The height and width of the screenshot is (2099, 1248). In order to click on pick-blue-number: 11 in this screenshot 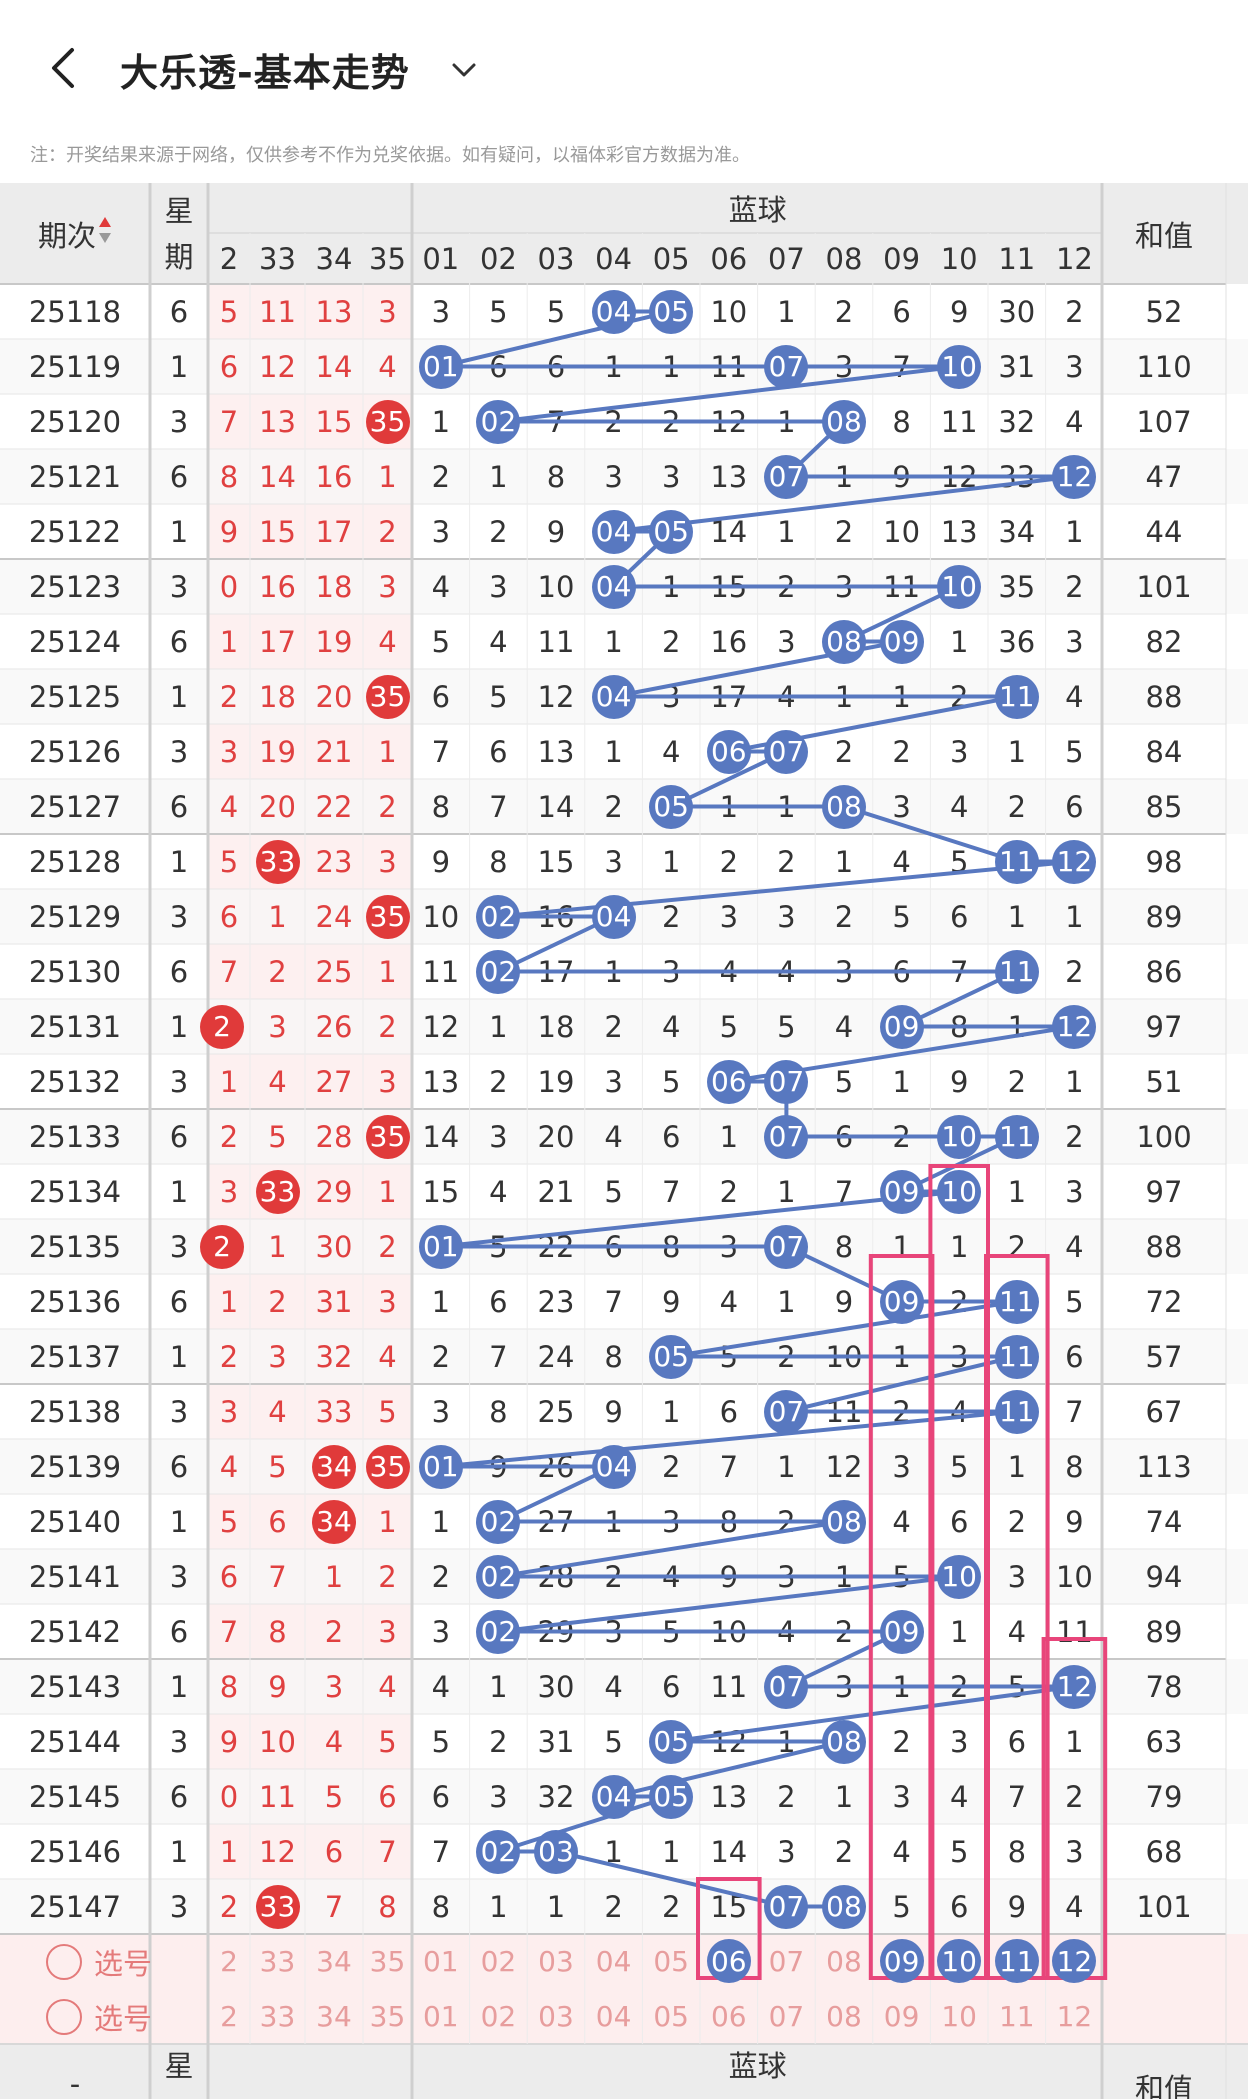, I will do `click(1016, 2016)`.